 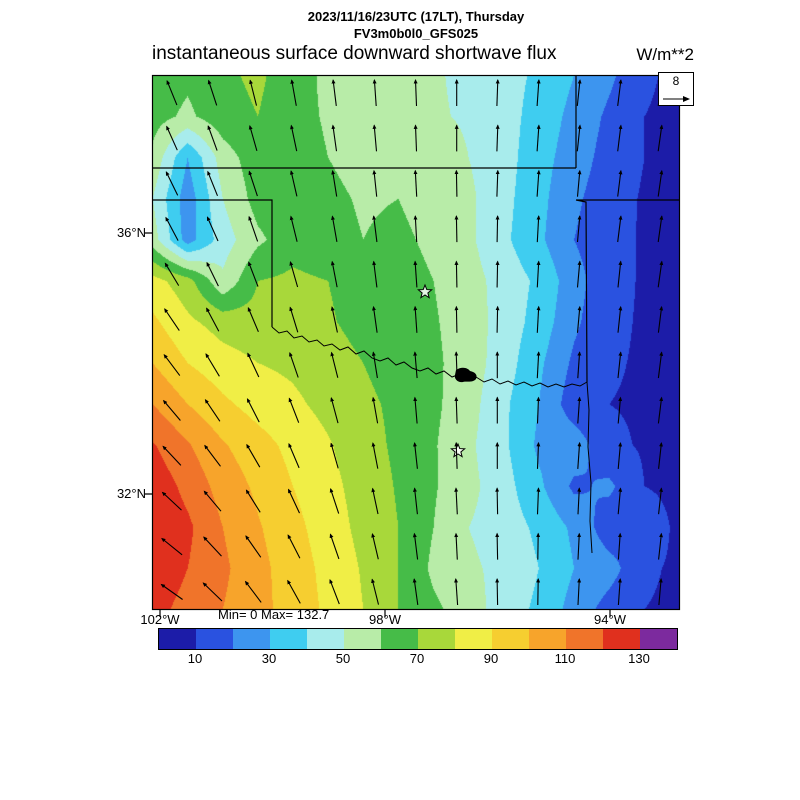 What do you see at coordinates (589, 467) in the screenshot?
I see `texas-arkansas-border` at bounding box center [589, 467].